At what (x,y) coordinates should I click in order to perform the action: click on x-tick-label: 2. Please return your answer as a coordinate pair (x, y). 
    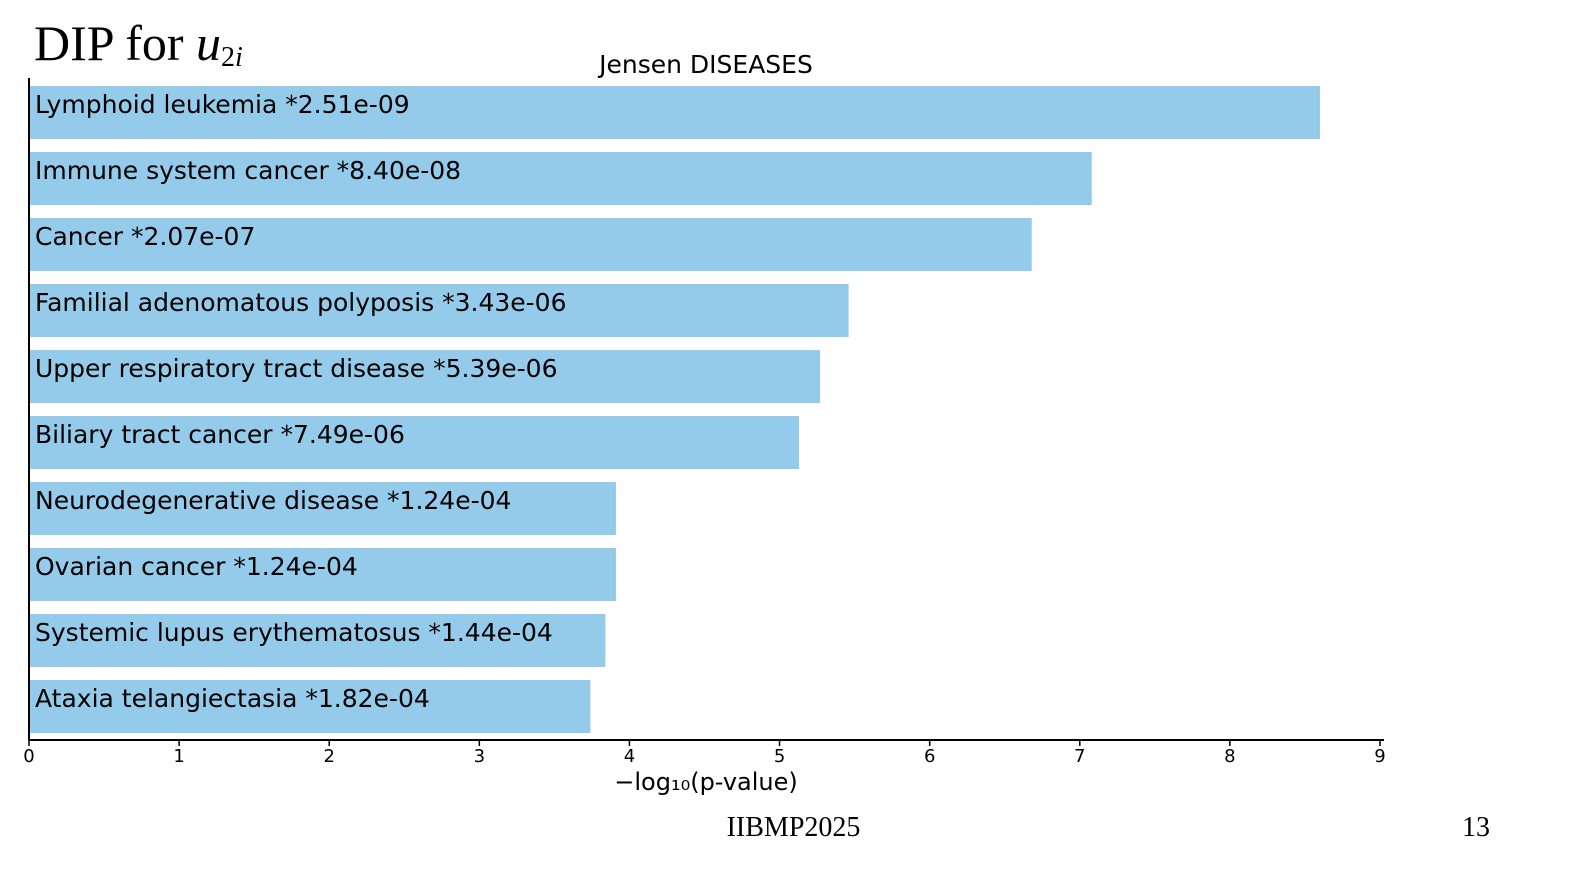
    Looking at the image, I should click on (328, 756).